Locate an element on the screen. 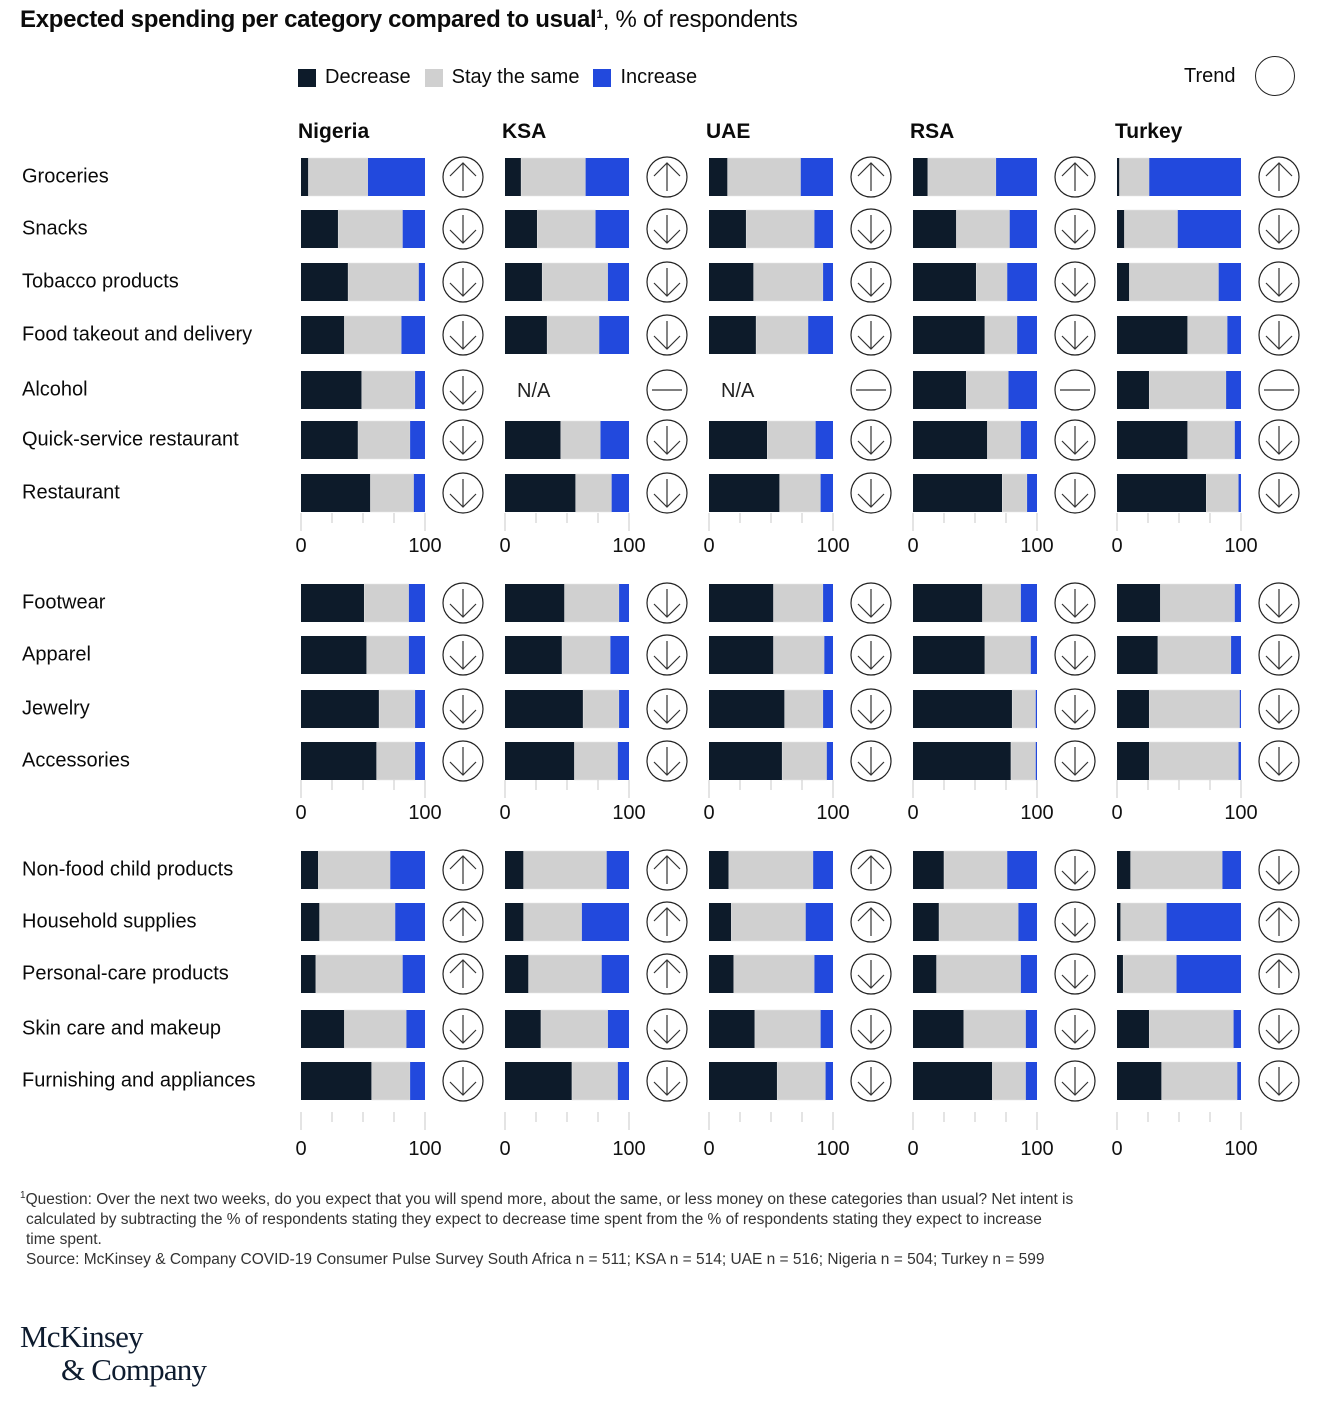 Image resolution: width=1334 pixels, height=1402 pixels. trend-down-icon-rsa-household-supplies is located at coordinates (1075, 922).